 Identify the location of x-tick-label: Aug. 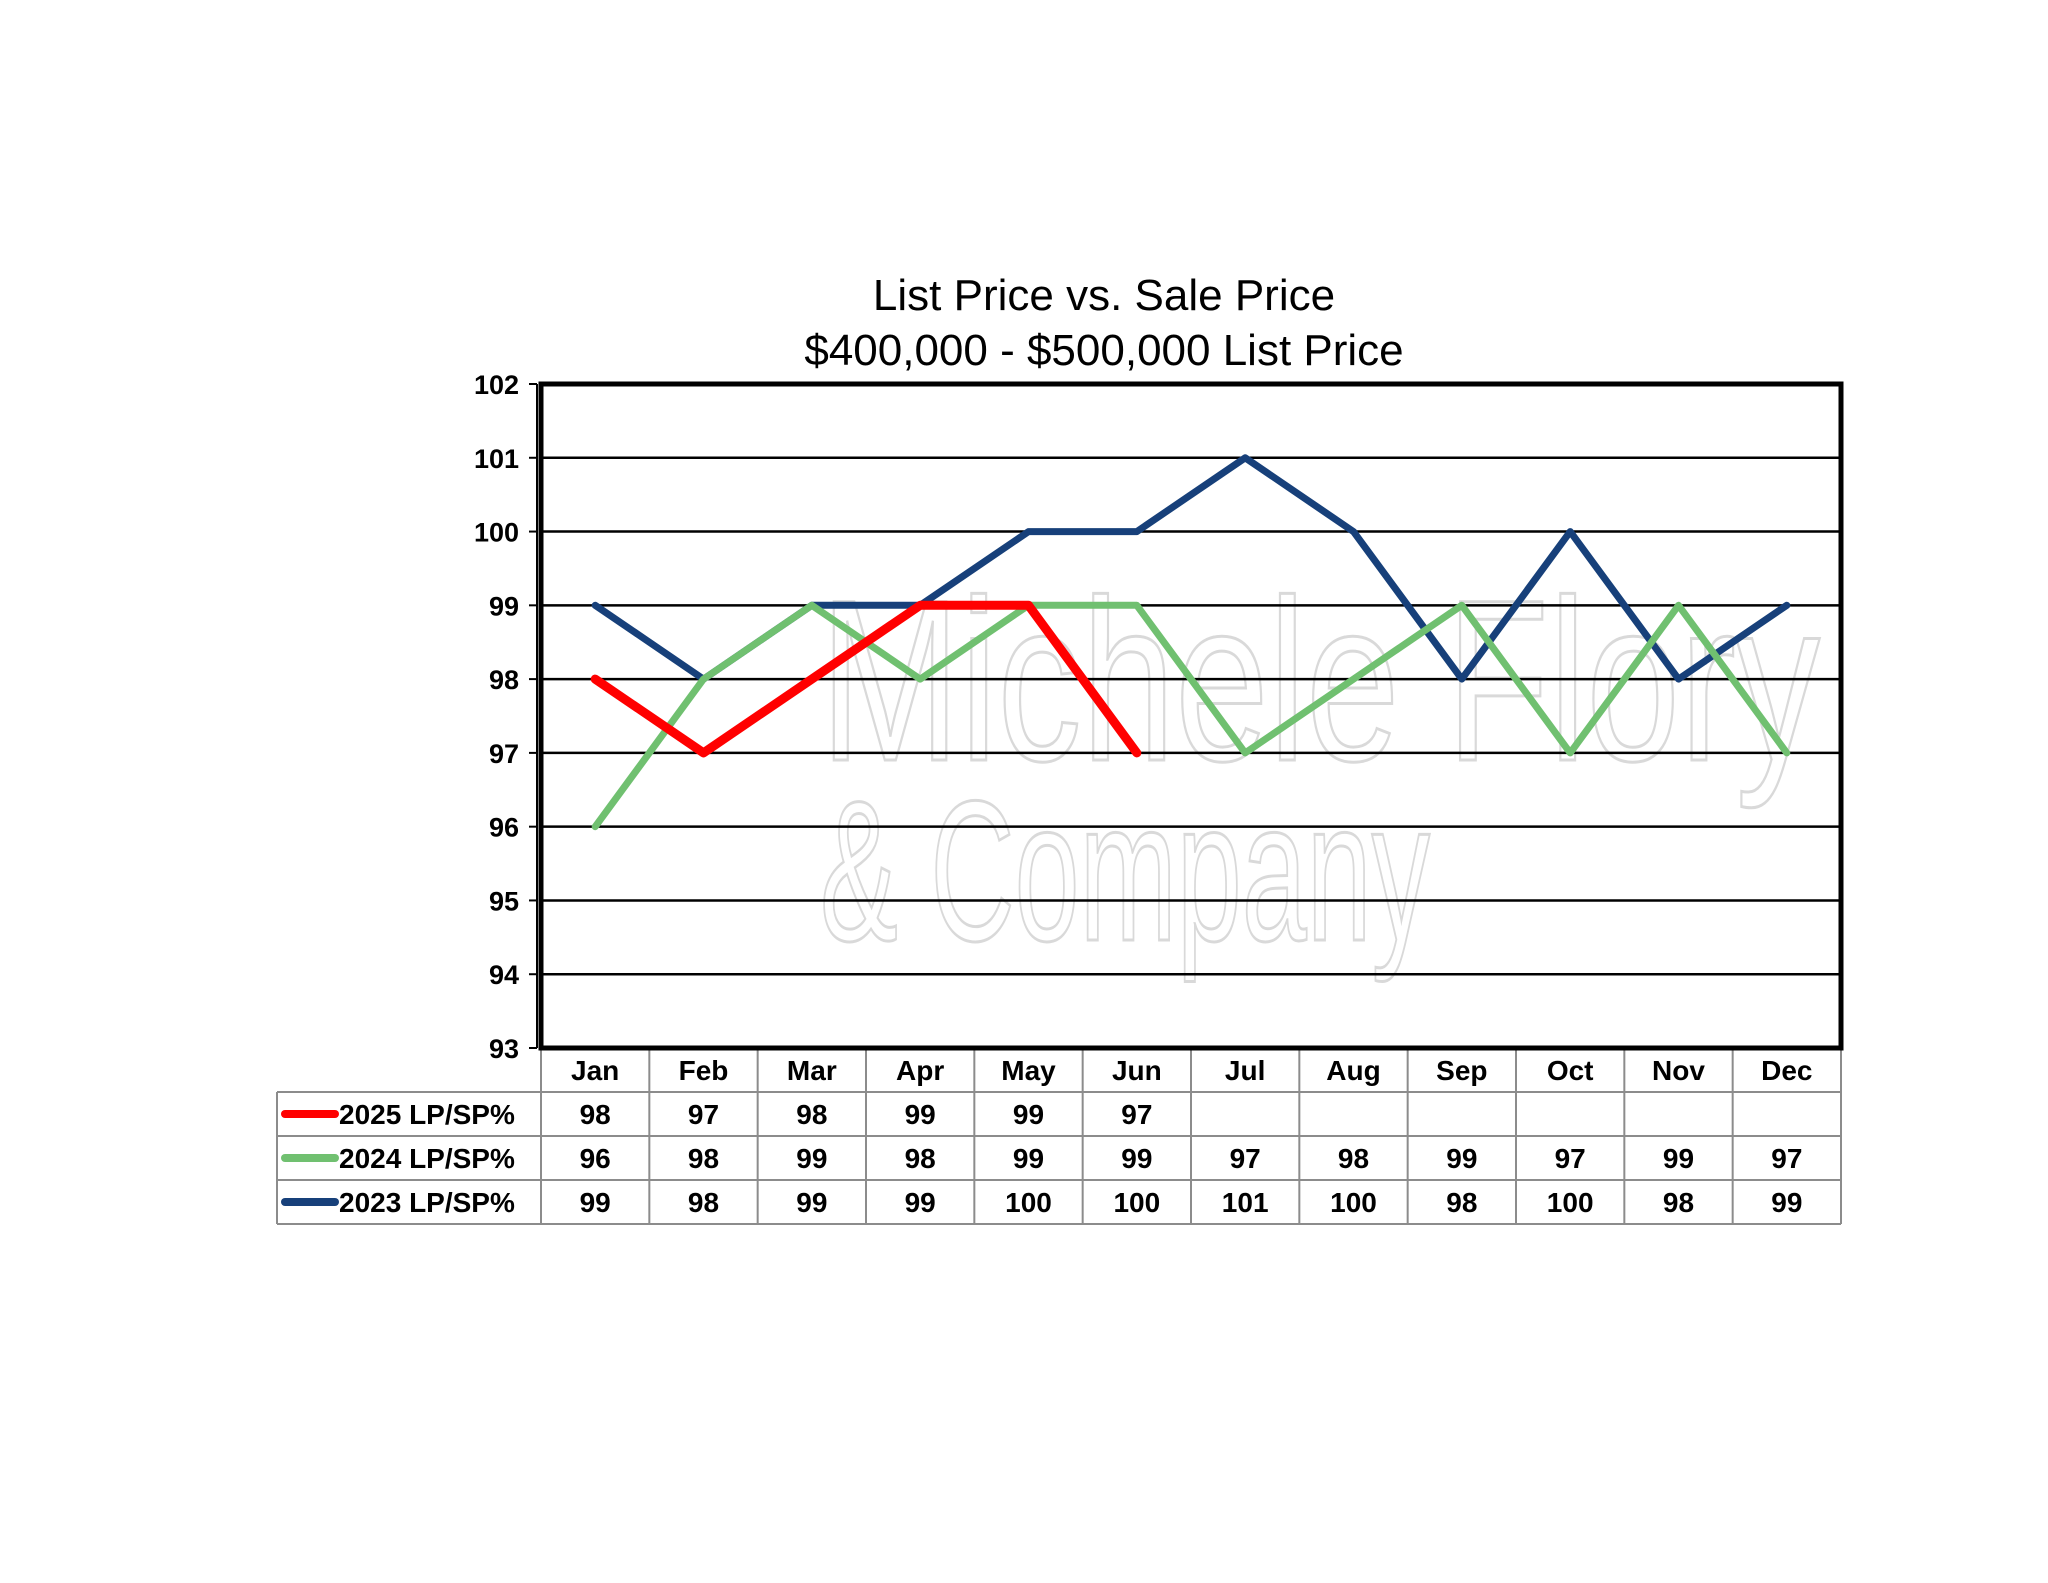
(1353, 1070).